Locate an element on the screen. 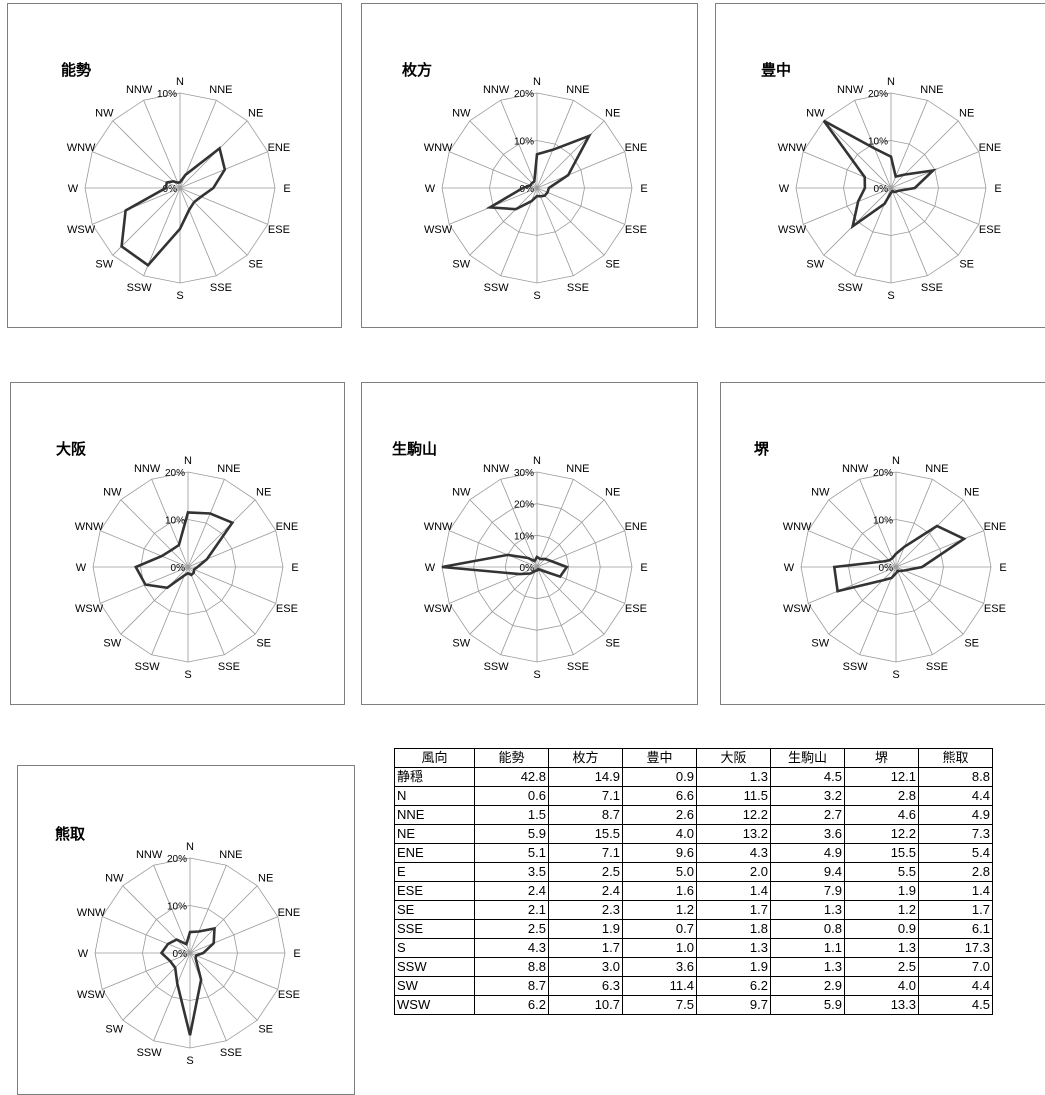 The image size is (1045, 1095). value-cell: 9.4 is located at coordinates (807, 872).